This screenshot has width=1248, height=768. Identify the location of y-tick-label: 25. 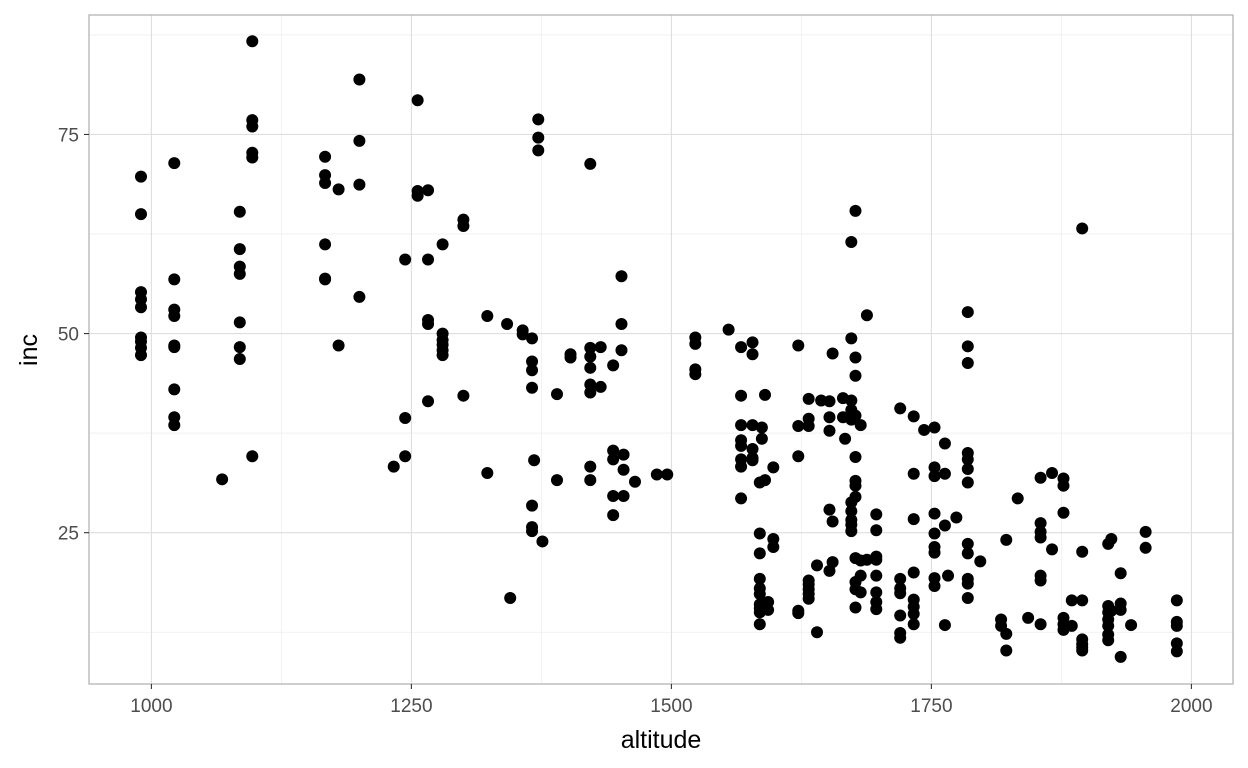
(68, 534).